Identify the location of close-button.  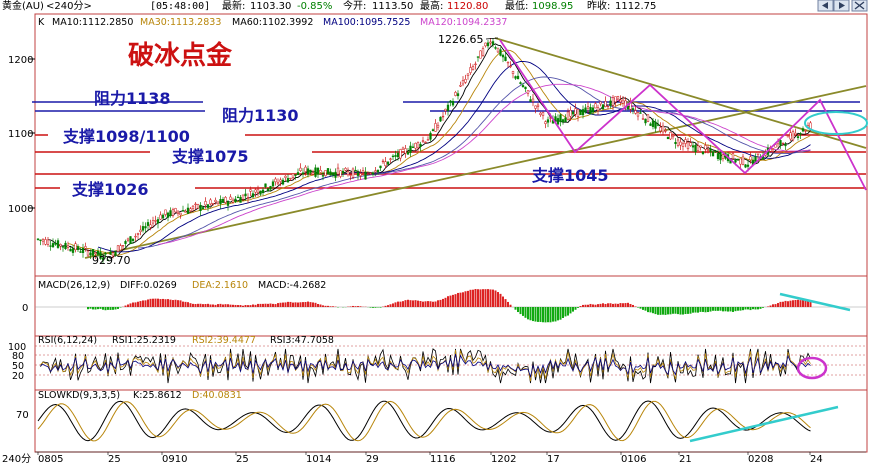
(859, 6).